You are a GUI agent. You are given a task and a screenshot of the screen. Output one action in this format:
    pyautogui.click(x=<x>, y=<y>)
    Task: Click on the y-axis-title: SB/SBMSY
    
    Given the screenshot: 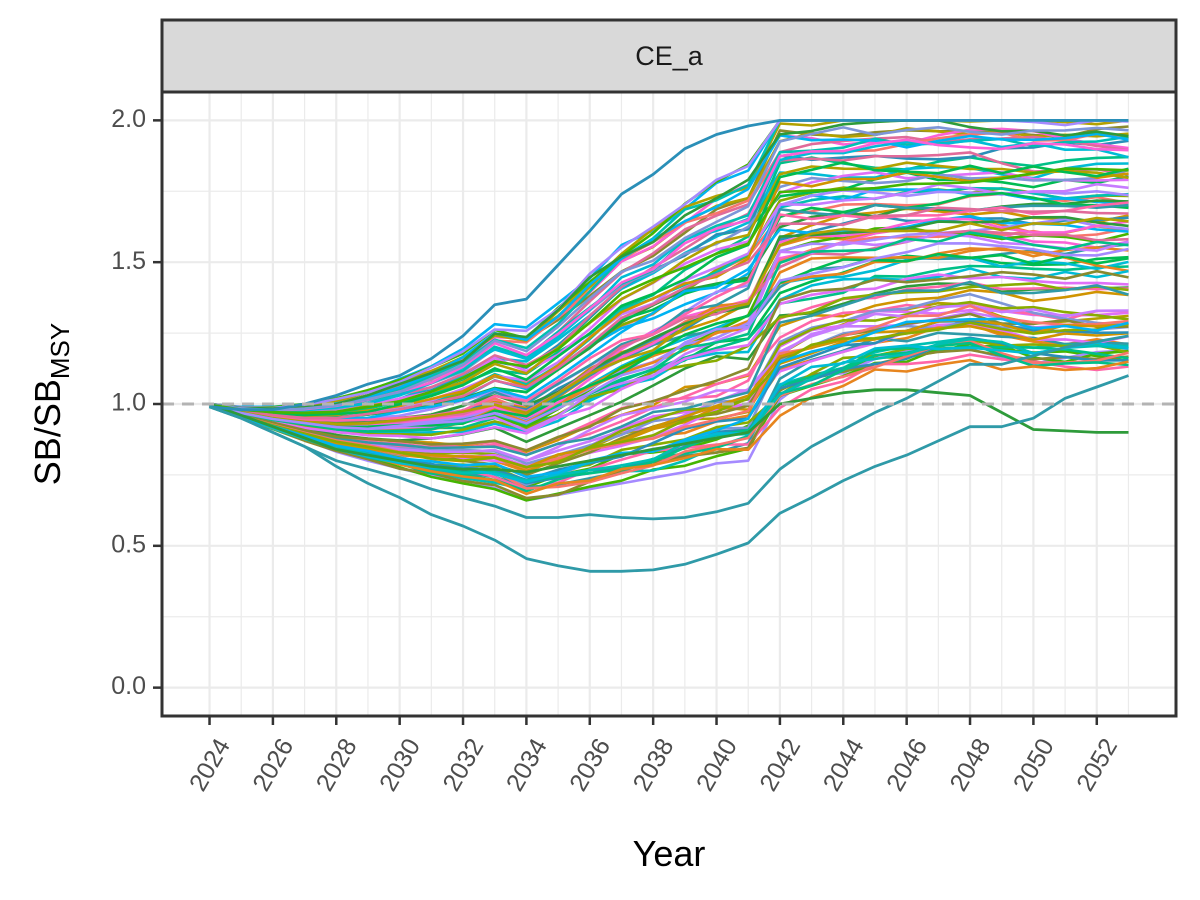 What is the action you would take?
    pyautogui.click(x=51, y=404)
    